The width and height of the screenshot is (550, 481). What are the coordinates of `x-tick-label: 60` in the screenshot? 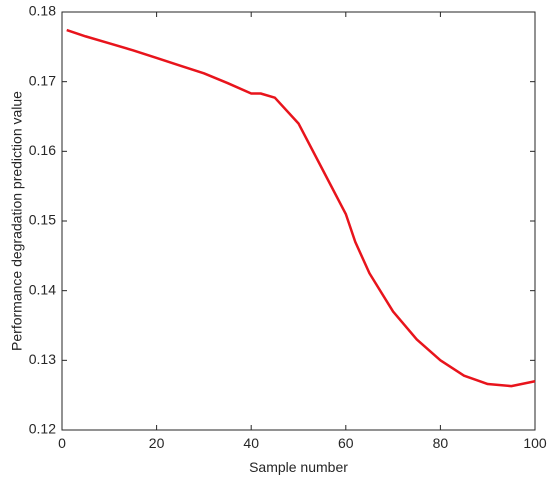 It's located at (346, 443).